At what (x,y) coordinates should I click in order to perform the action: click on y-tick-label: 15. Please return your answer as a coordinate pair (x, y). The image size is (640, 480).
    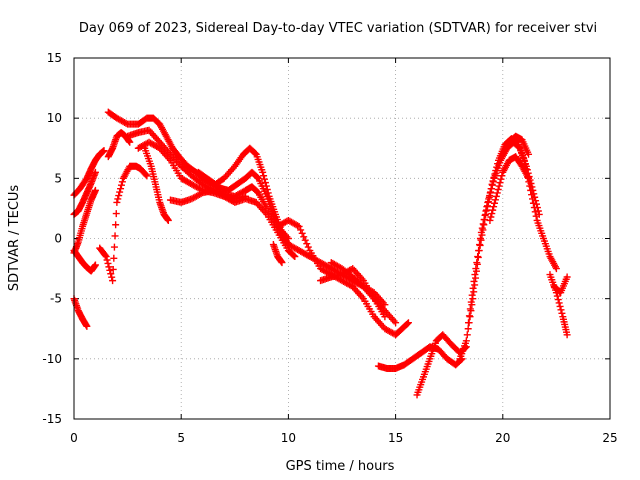
    Looking at the image, I should click on (54, 58).